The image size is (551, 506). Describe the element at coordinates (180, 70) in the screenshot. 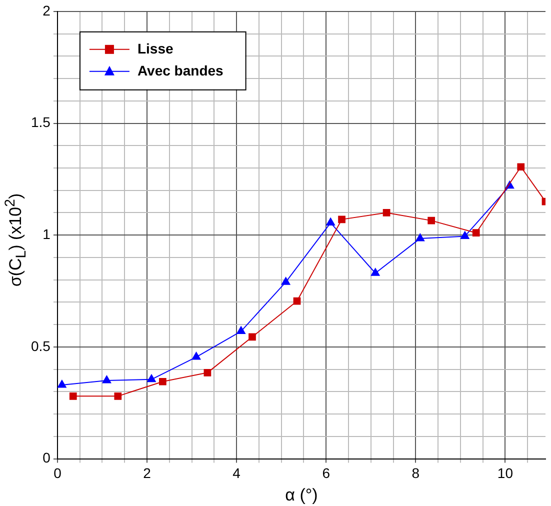

I see `legend-label: Avec bandes` at that location.